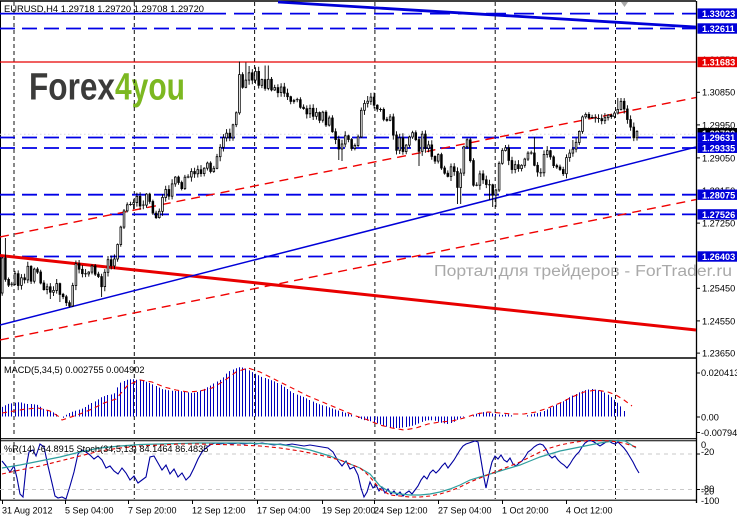 This screenshot has height=521, width=737. Describe the element at coordinates (718, 224) in the screenshot. I see `svg-text: 1.27250` at that location.